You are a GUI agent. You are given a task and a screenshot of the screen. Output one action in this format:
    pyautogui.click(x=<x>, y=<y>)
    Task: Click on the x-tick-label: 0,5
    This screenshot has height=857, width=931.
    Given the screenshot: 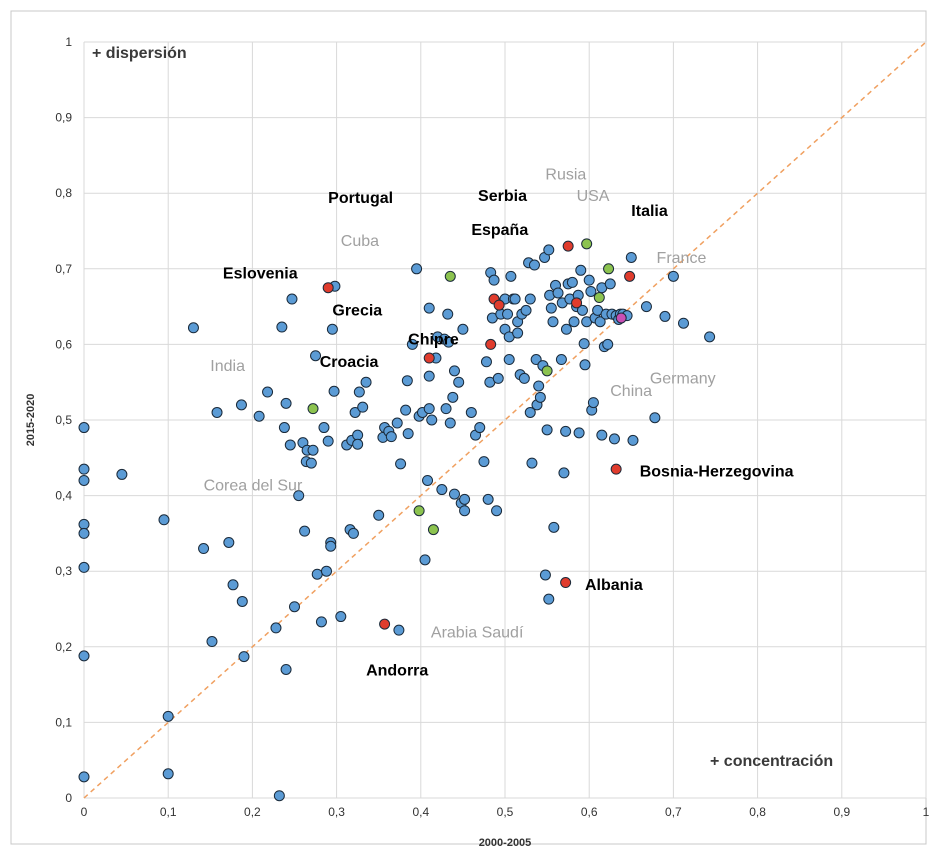 What is the action you would take?
    pyautogui.click(x=505, y=812)
    